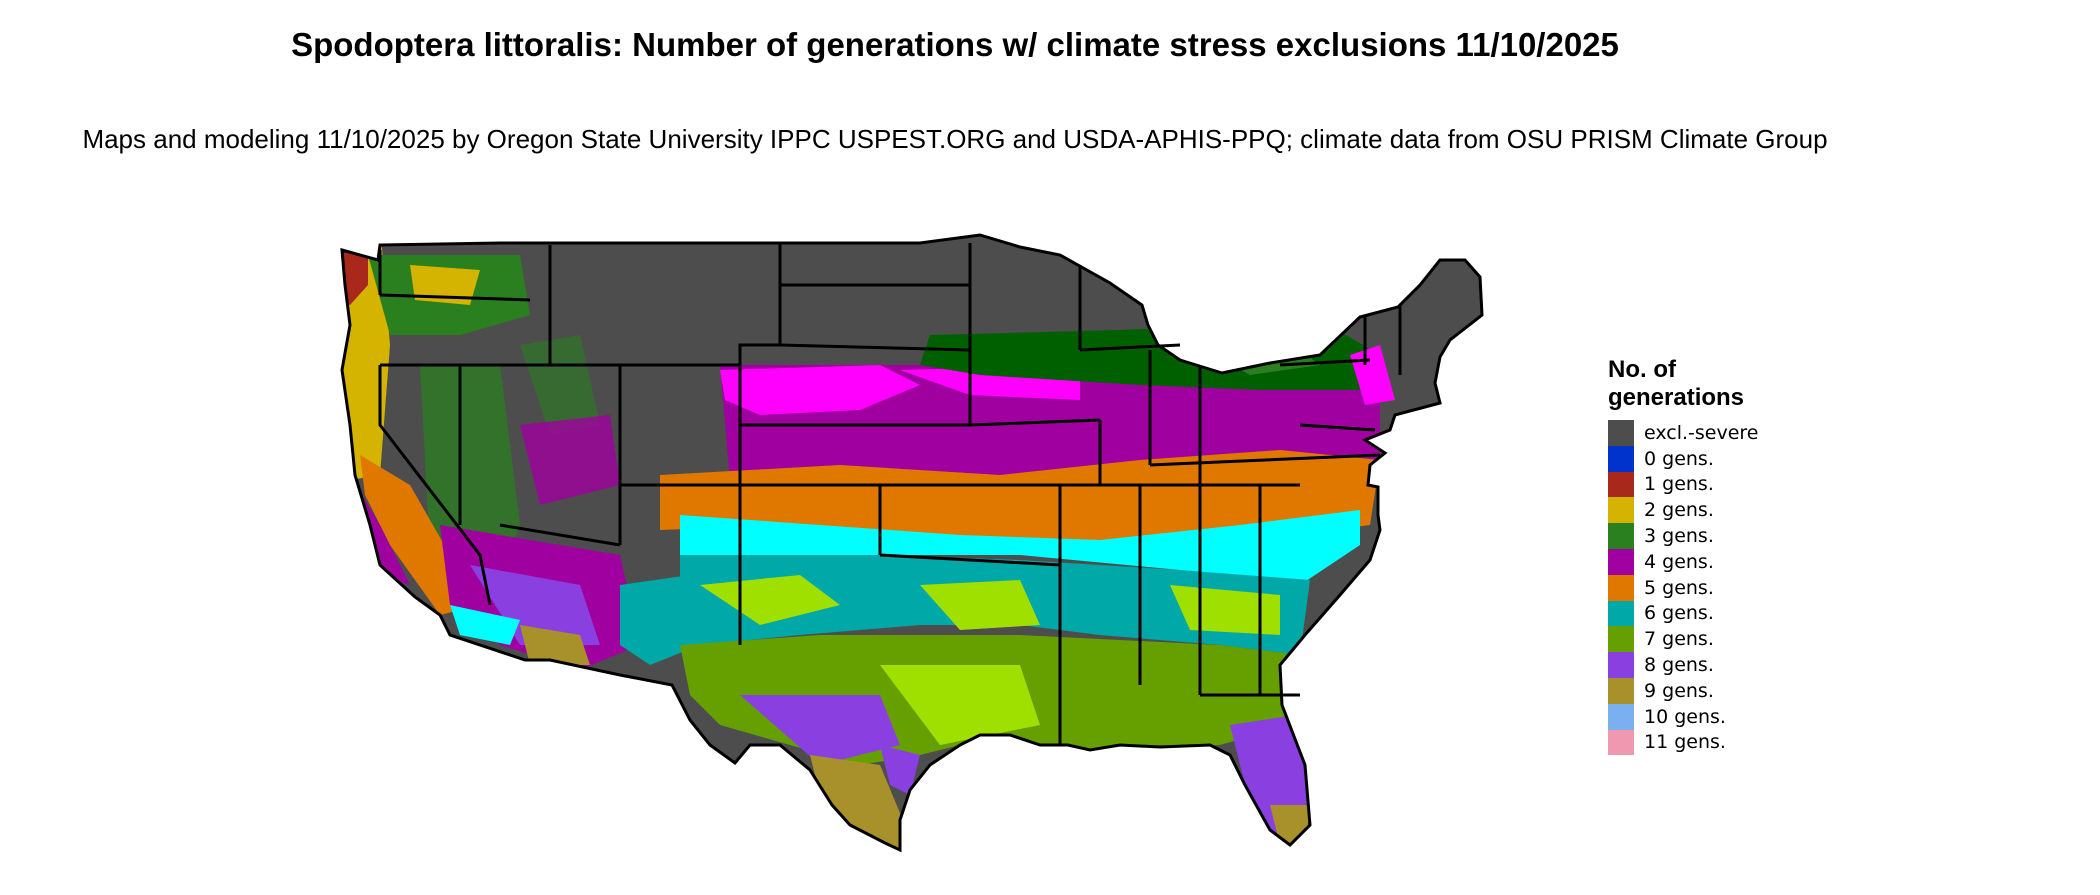 Image resolution: width=2100 pixels, height=895 pixels. I want to click on legend-label: excl.-severe, so click(1701, 432).